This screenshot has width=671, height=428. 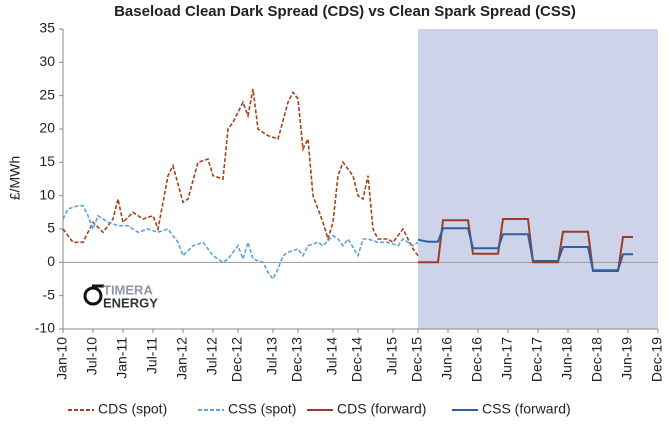 I want to click on y-tick-label: 15, so click(x=47, y=161).